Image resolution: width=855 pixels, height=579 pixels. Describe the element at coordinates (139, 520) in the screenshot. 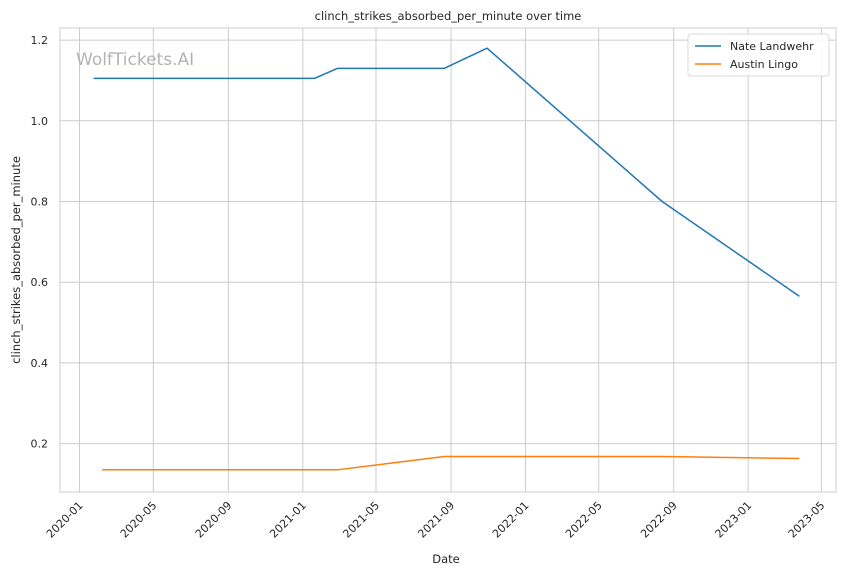

I see `x-tick-label: 2020-05` at that location.